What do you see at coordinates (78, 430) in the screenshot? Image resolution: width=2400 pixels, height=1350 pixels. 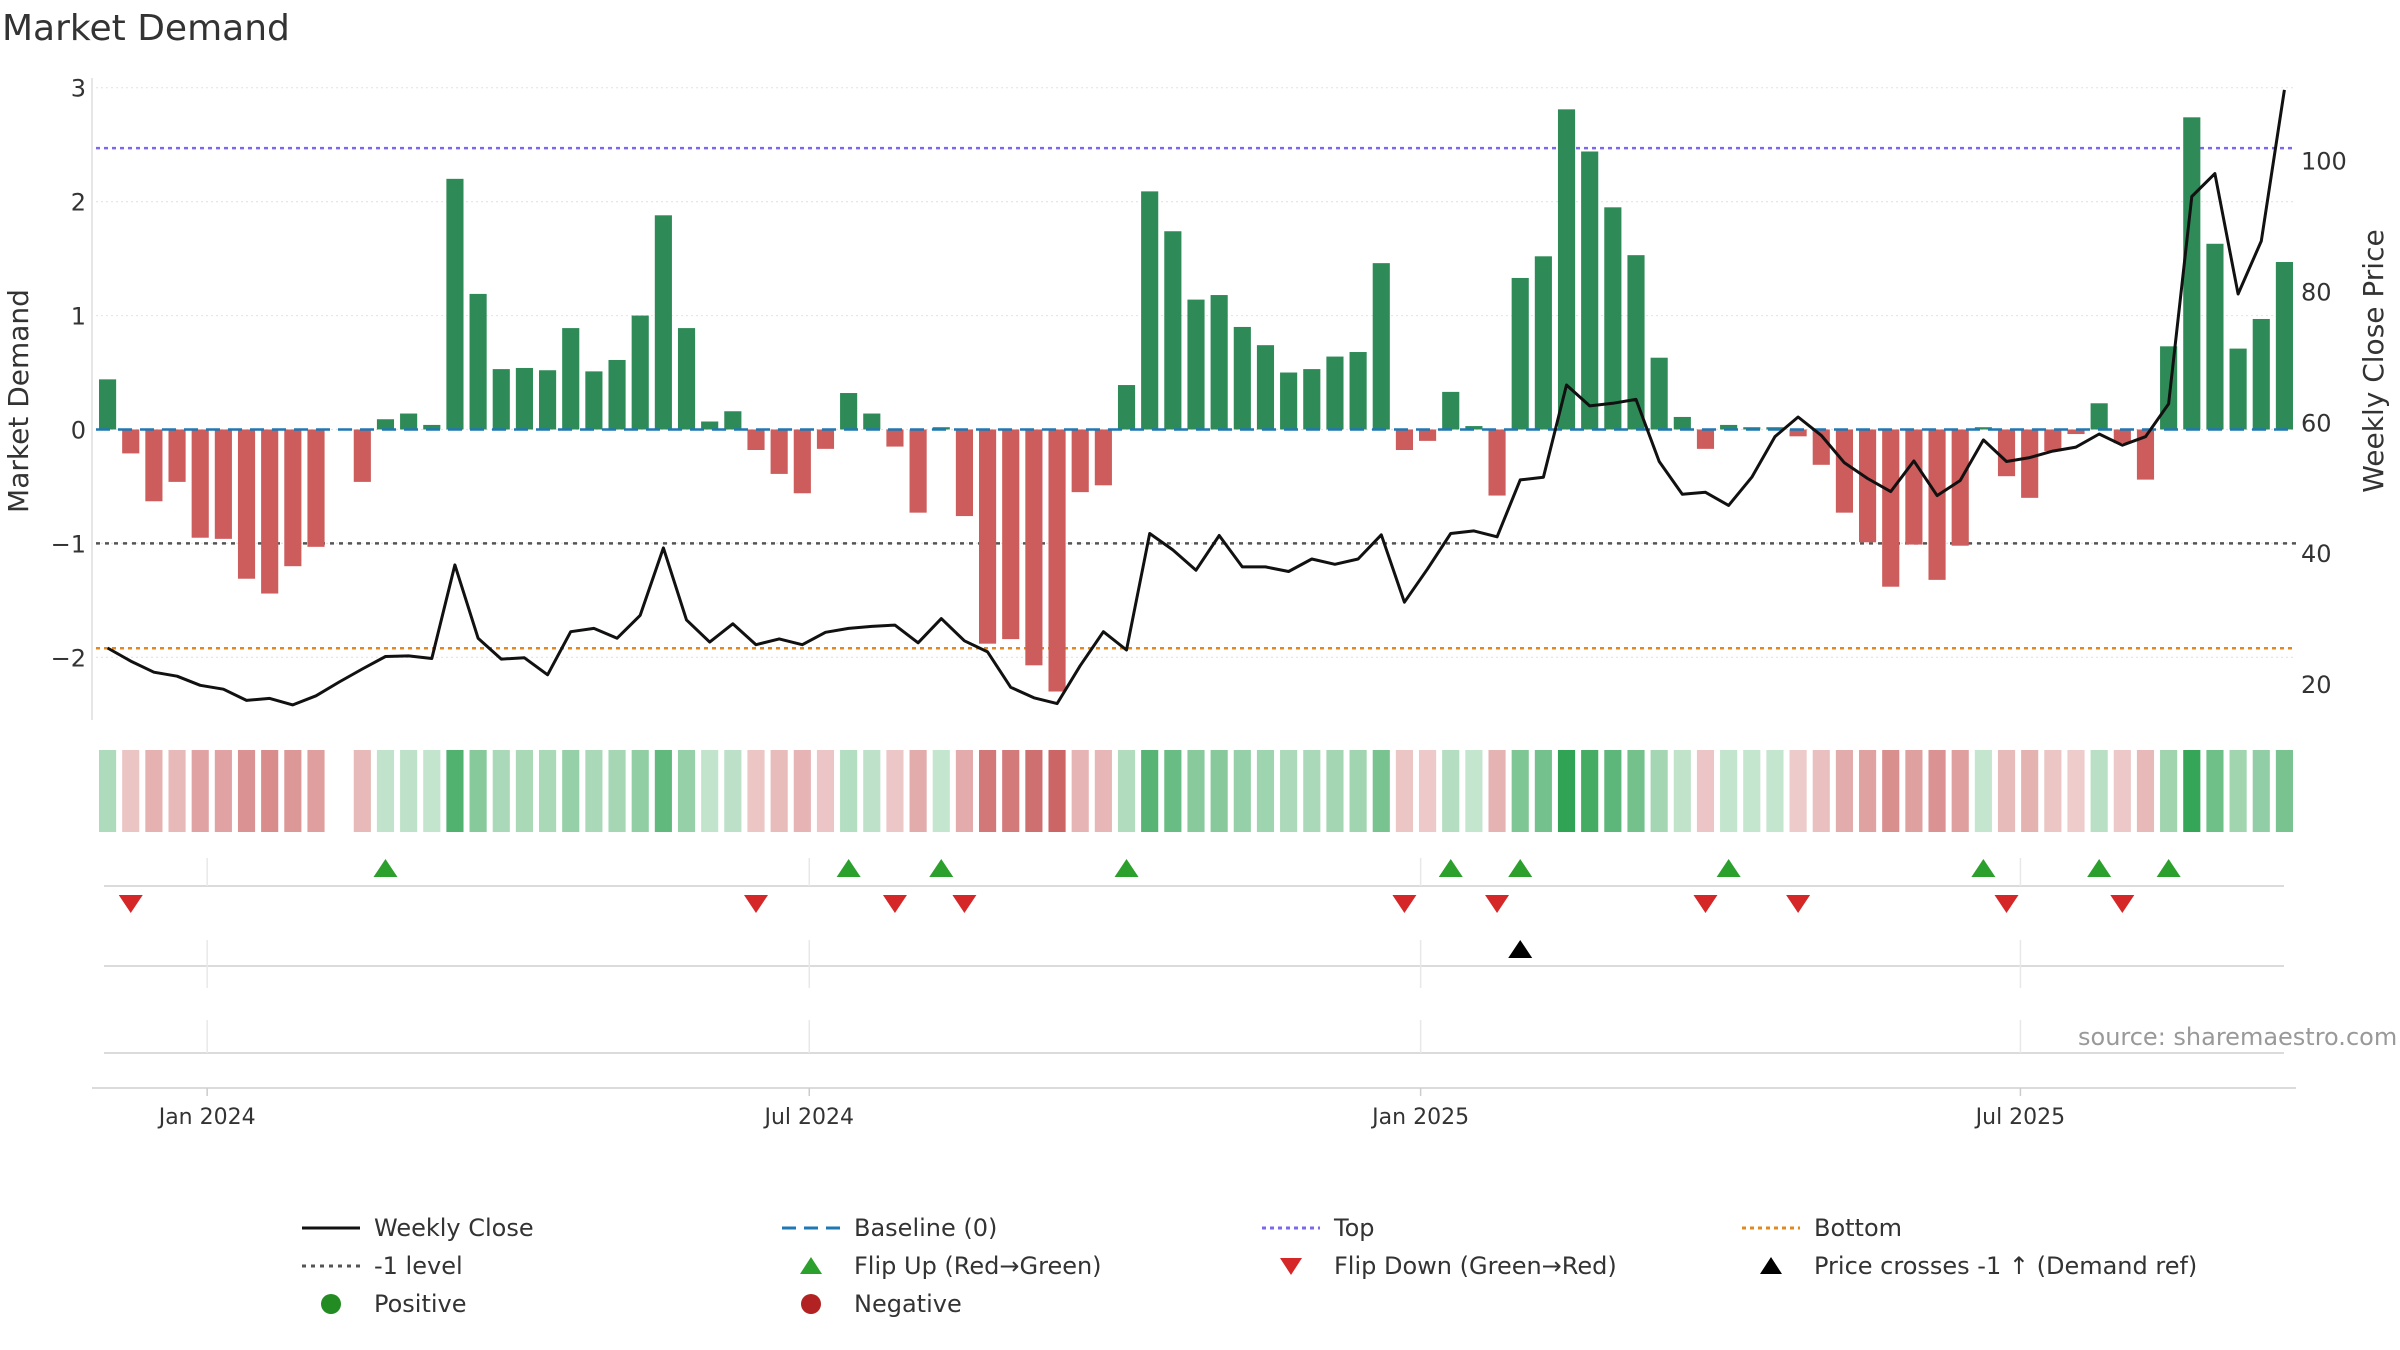 I see `y-tick-label: 0` at bounding box center [78, 430].